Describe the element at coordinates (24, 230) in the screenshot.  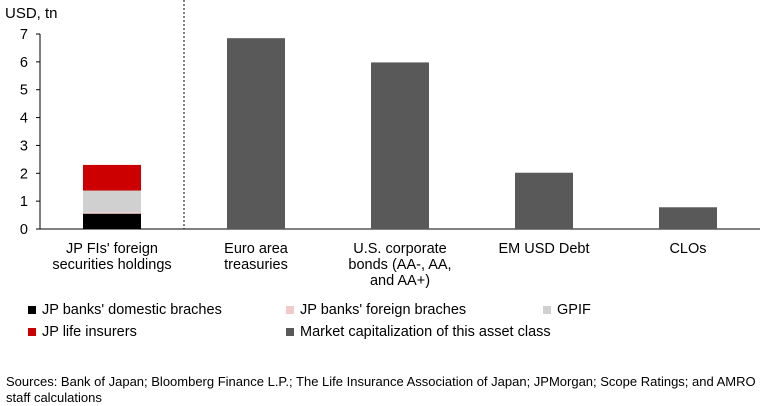
I see `y-tick-label: 0` at that location.